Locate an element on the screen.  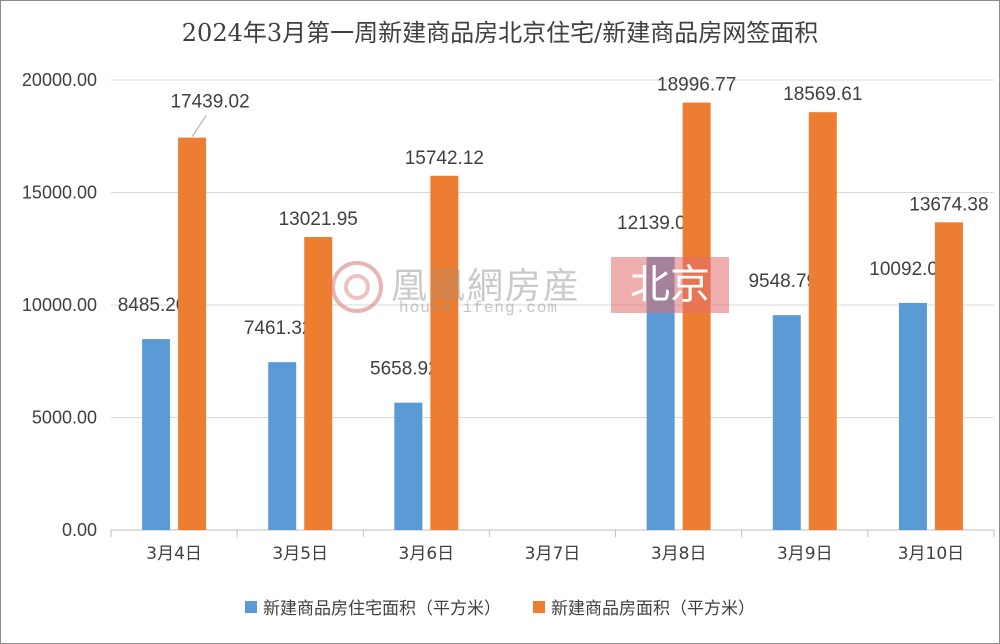
legend-label-residential: 新建商品房住宅面积（平方米） is located at coordinates (382, 609).